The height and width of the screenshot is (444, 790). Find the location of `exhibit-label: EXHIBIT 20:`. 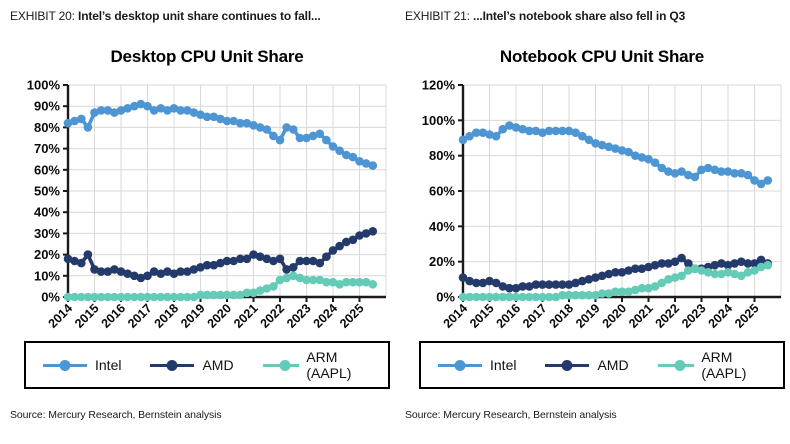

exhibit-label: EXHIBIT 20: is located at coordinates (42, 16).